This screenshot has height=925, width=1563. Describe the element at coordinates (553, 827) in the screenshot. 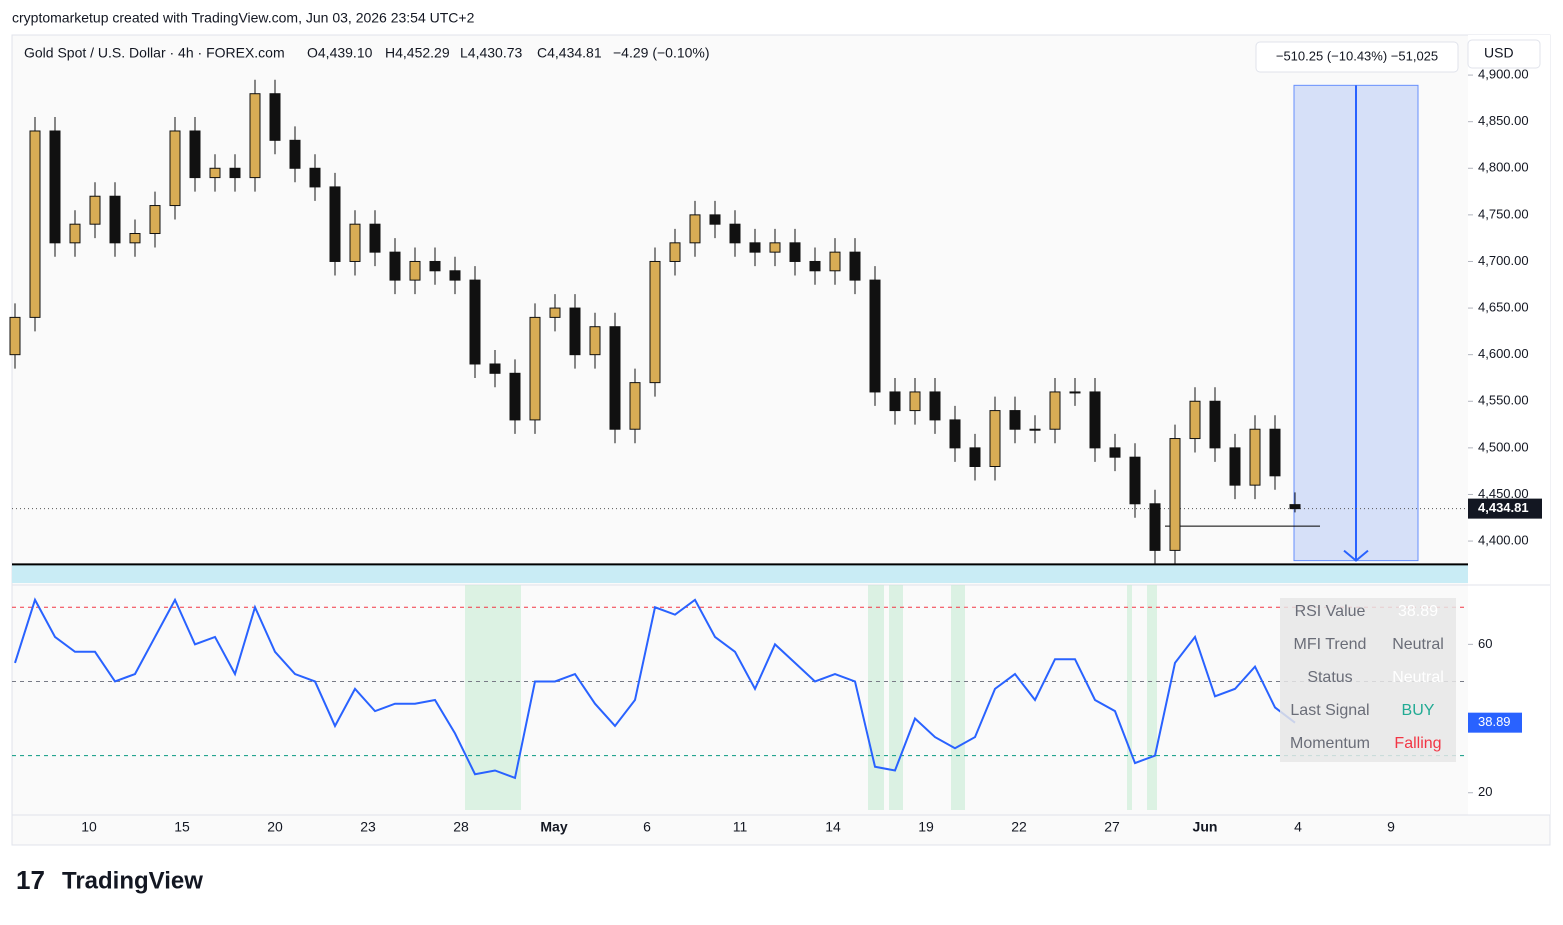

I see `x-tick-label: May` at that location.